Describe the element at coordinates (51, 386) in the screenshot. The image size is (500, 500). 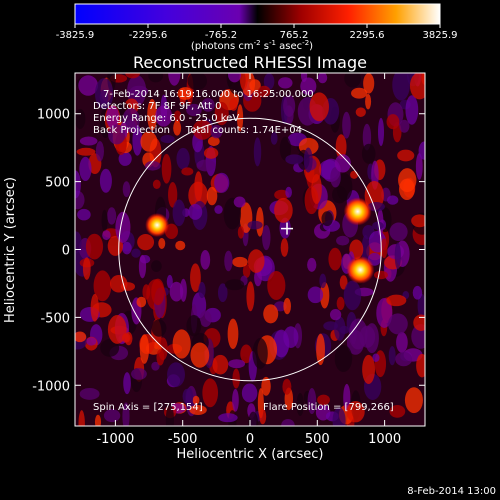
I see `y-tick-label: -1000` at that location.